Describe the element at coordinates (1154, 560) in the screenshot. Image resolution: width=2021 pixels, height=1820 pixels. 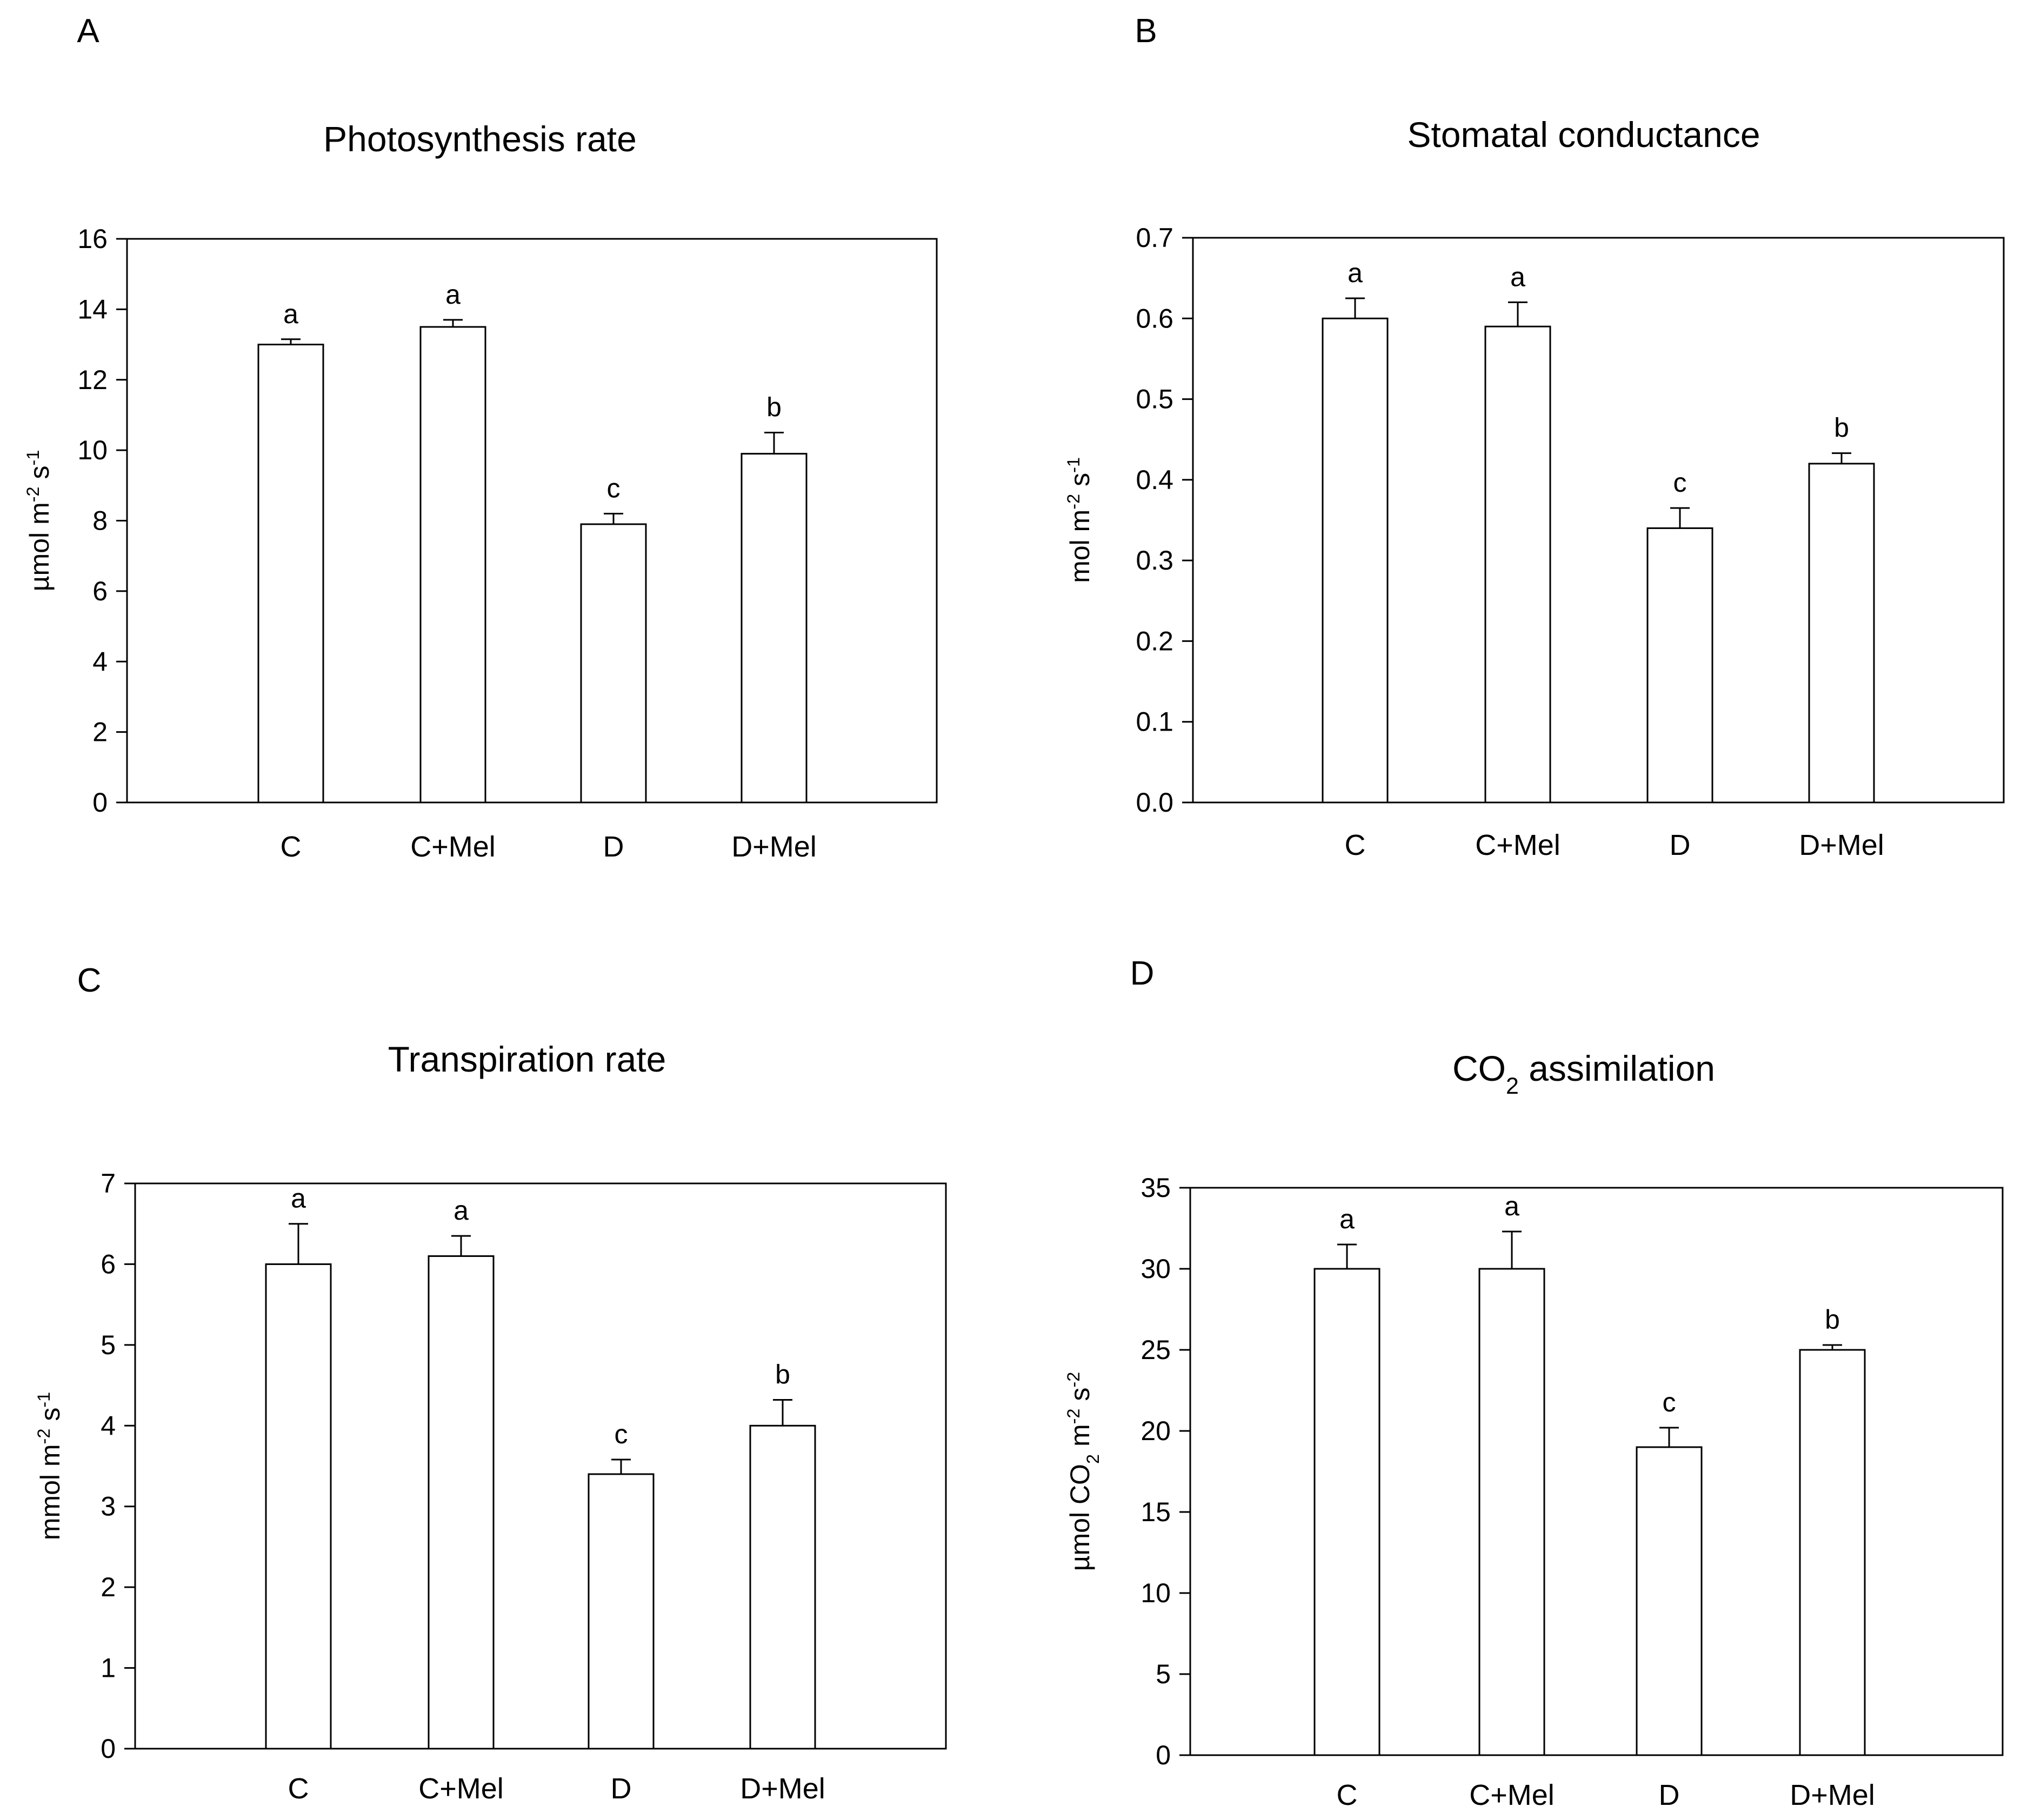
I see `y-tick-label: 0.3` at that location.